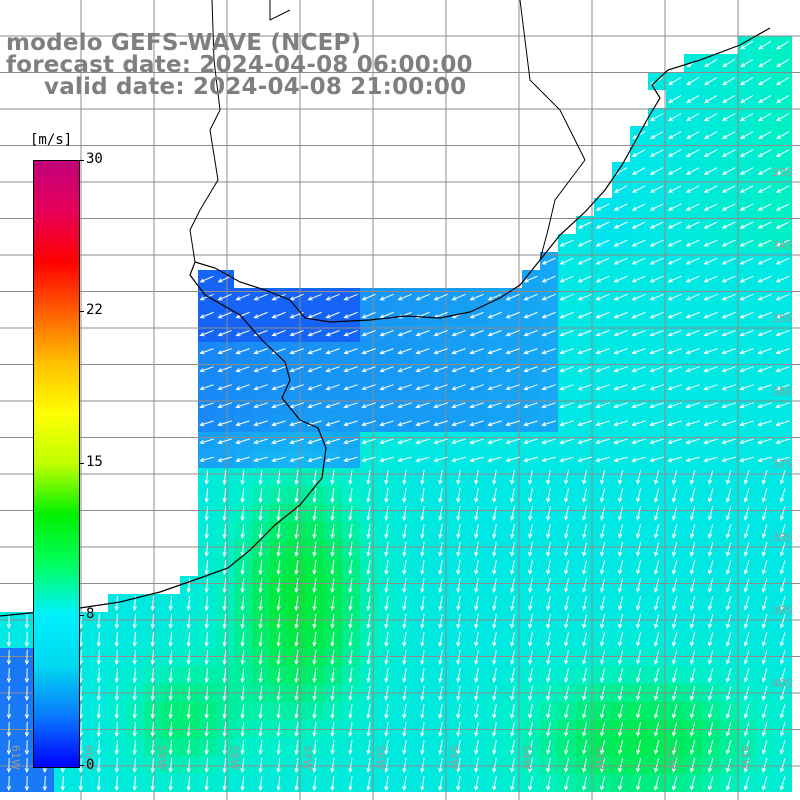 The height and width of the screenshot is (800, 800). Describe the element at coordinates (782, 537) in the screenshot. I see `lat-label: 38S` at that location.